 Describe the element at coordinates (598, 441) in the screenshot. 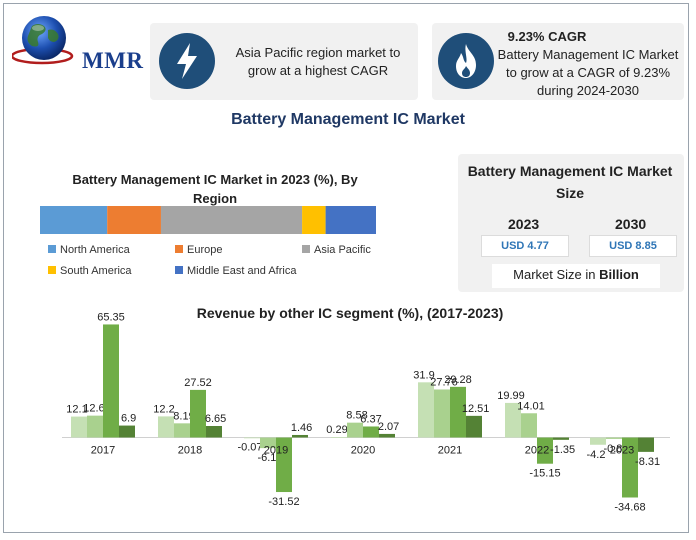

I see `bar-2023-s1` at that location.